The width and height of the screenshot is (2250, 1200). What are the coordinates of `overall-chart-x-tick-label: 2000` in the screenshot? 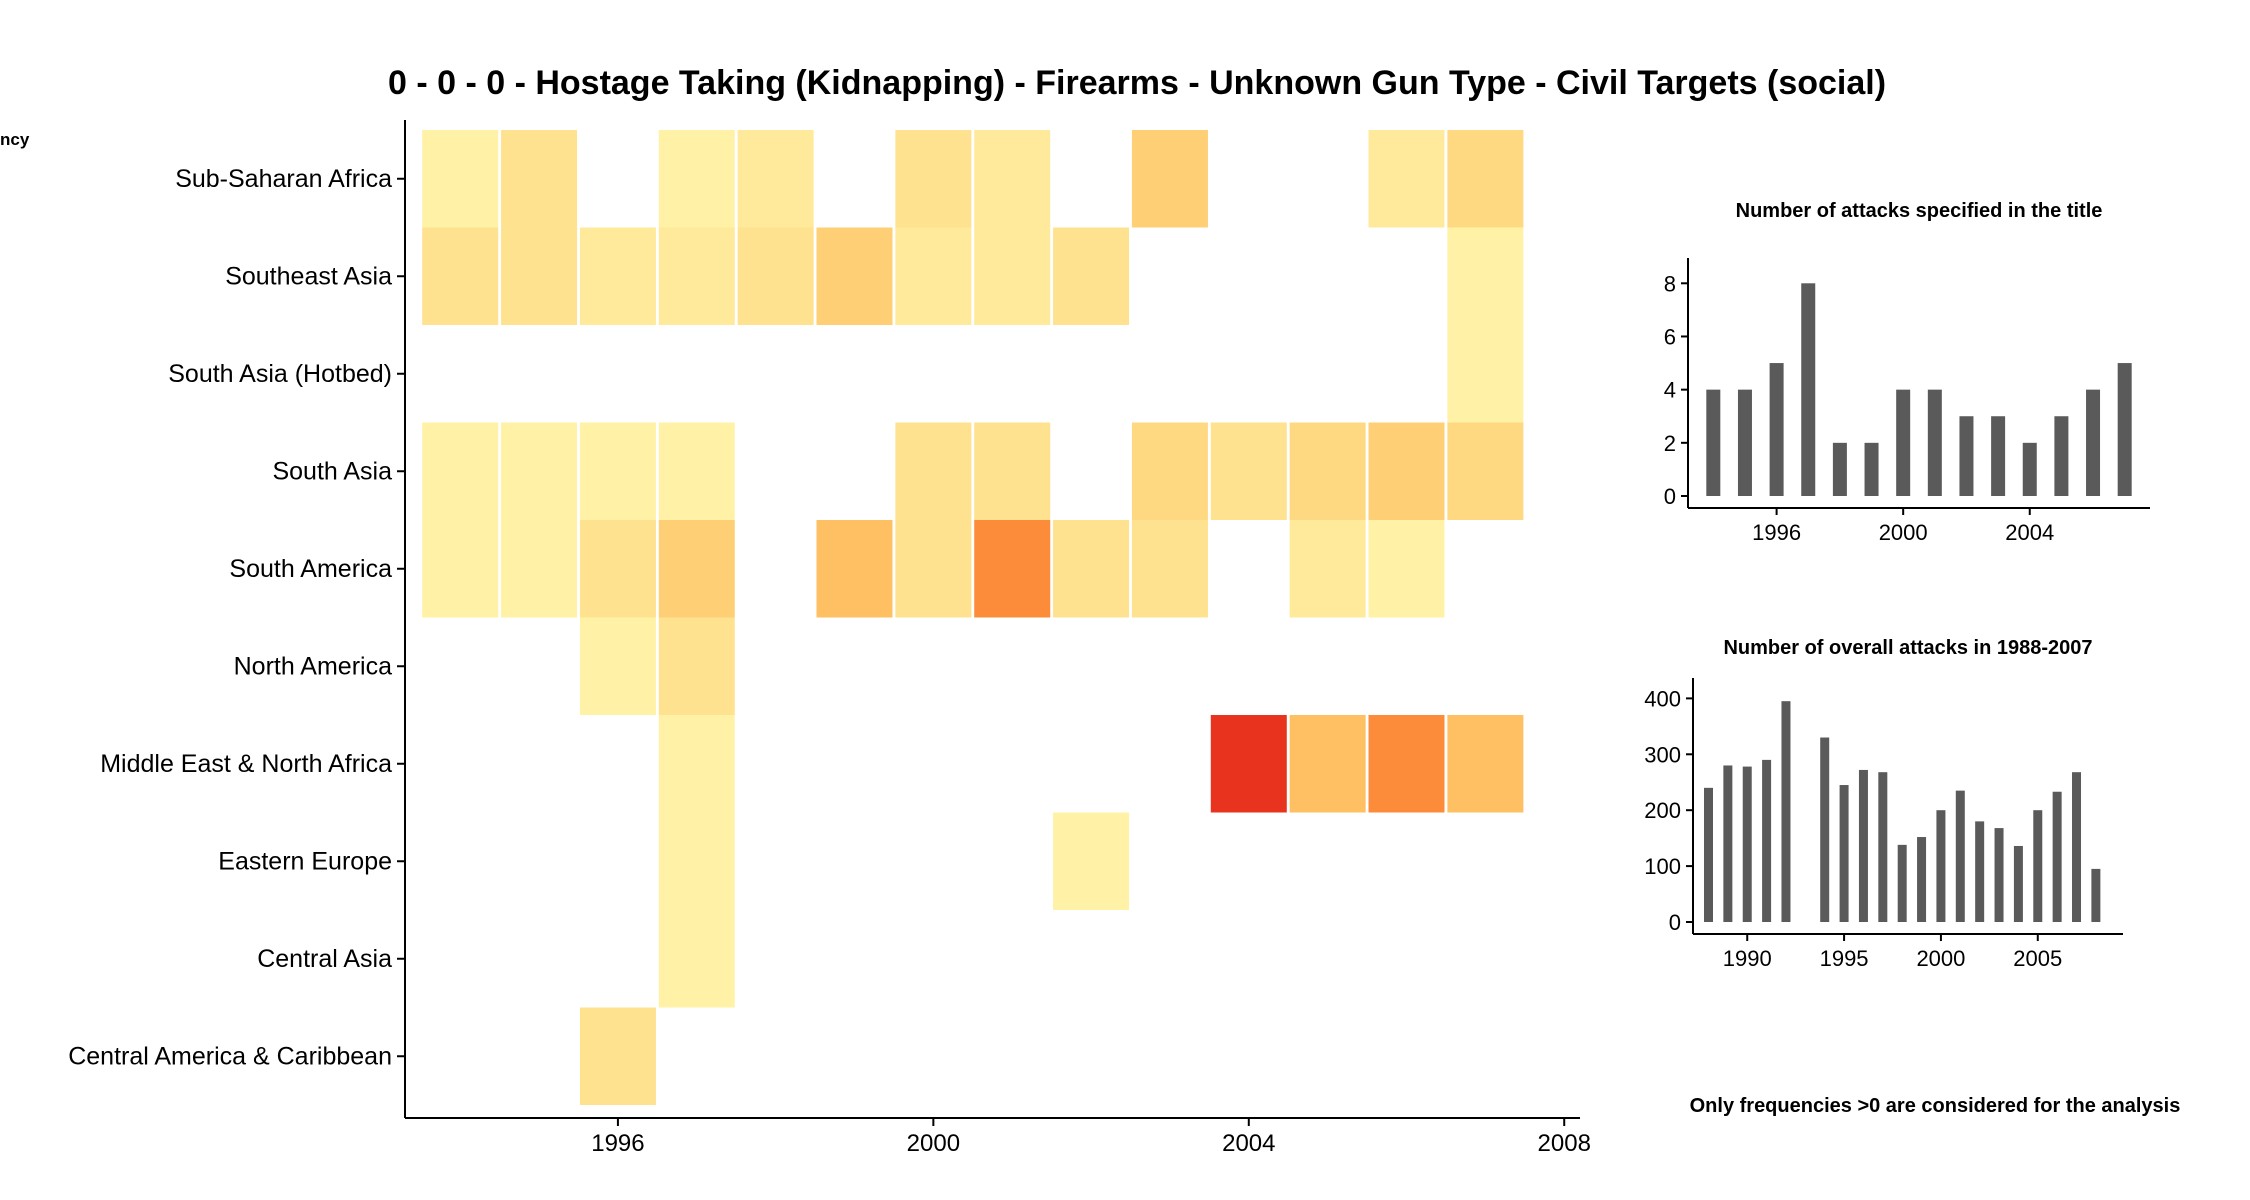 It's located at (1940, 958).